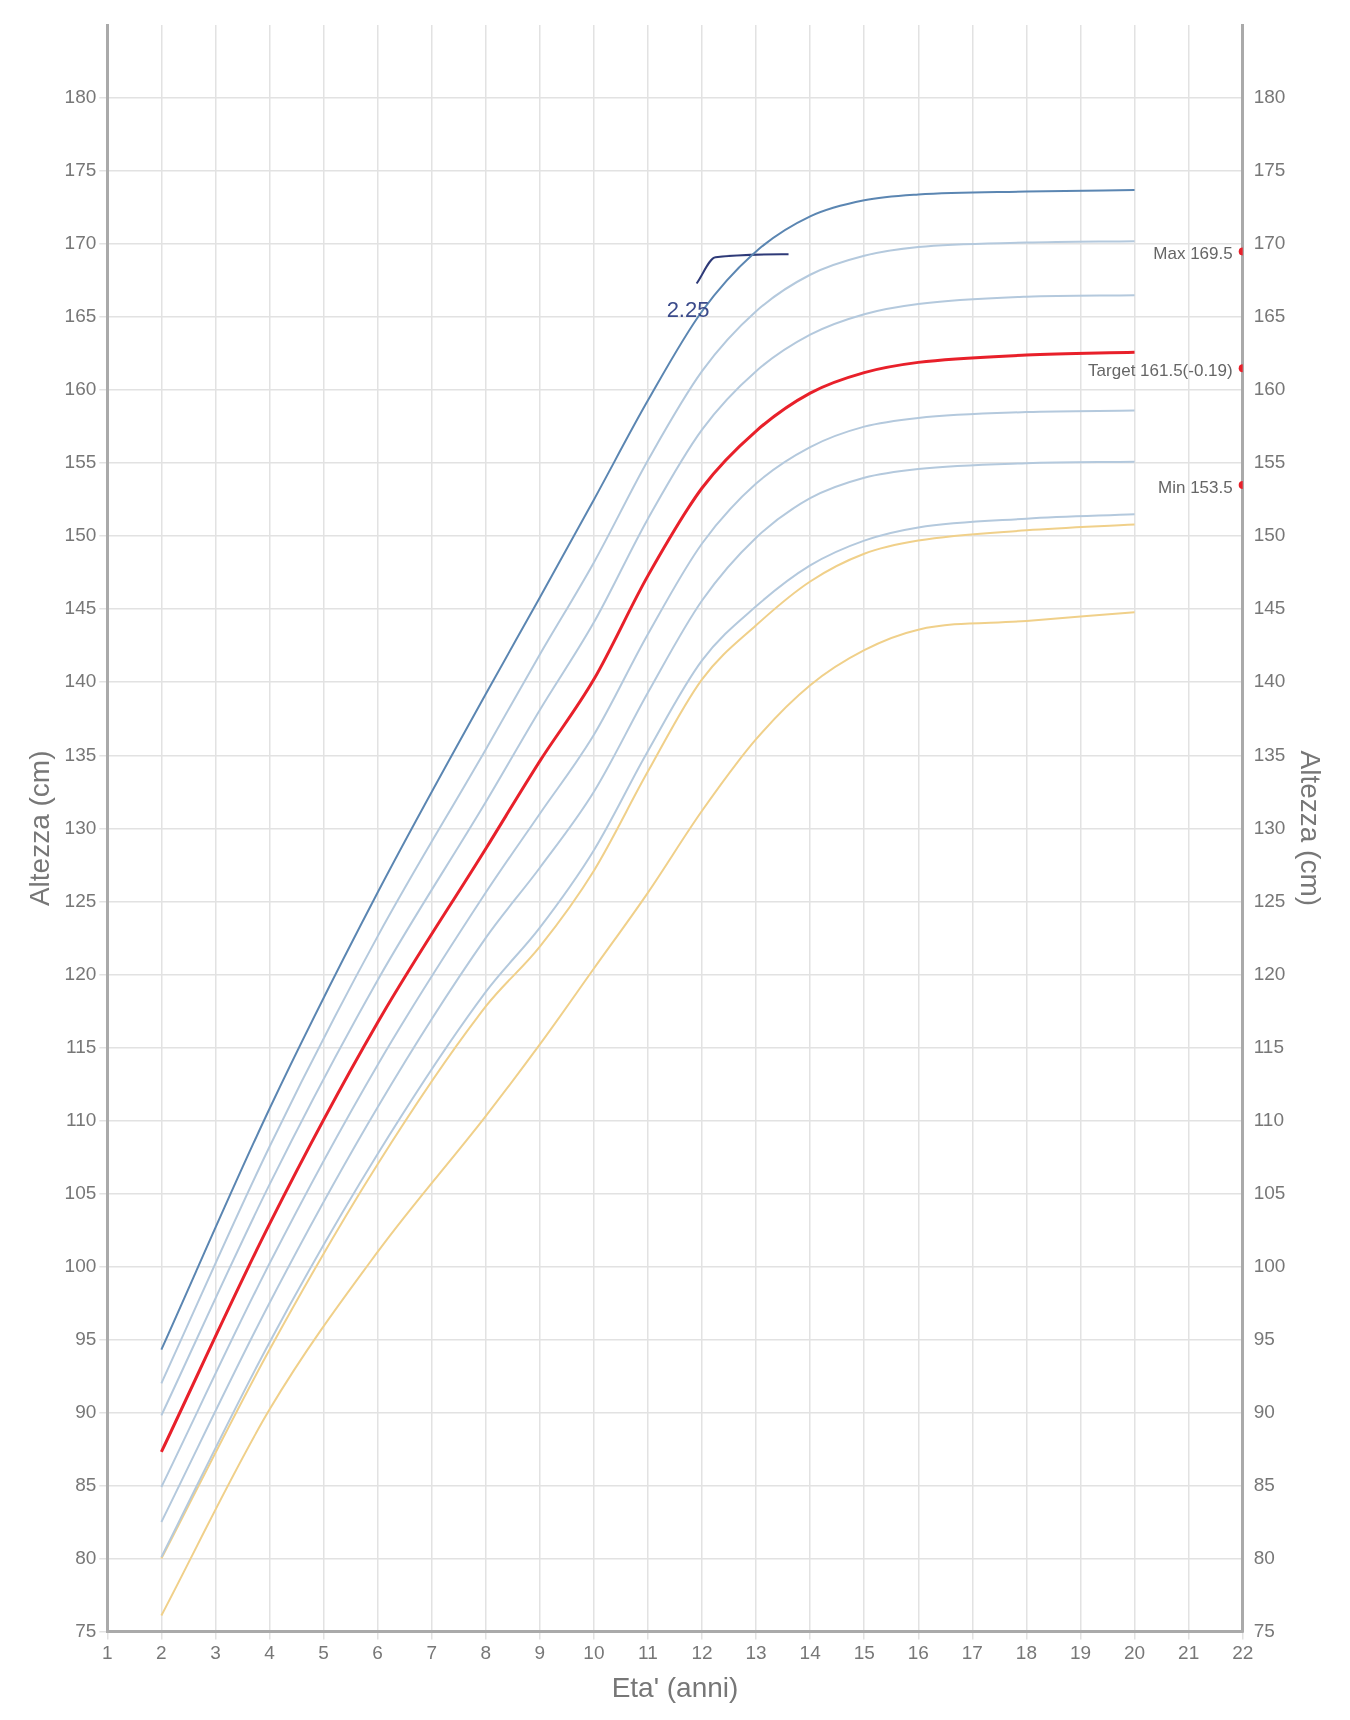  I want to click on x-tick-label: 11, so click(648, 1653).